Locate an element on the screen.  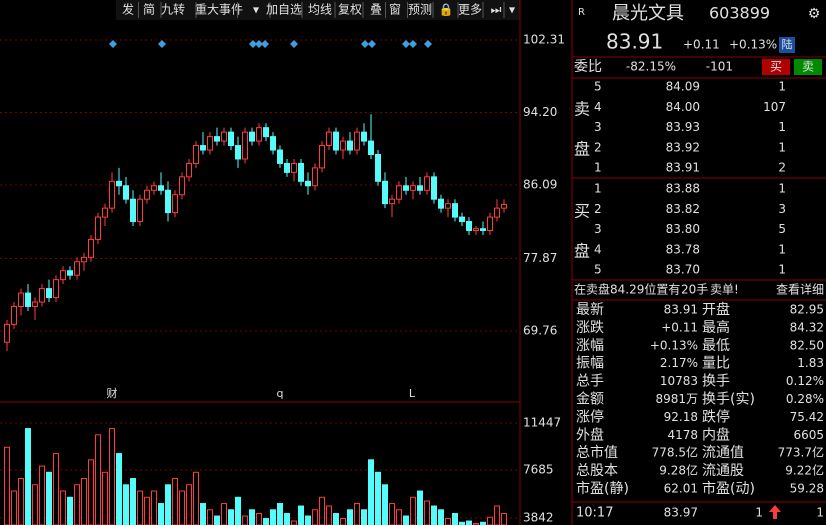
toolbar-button: ⏭ is located at coordinates (496, 10).